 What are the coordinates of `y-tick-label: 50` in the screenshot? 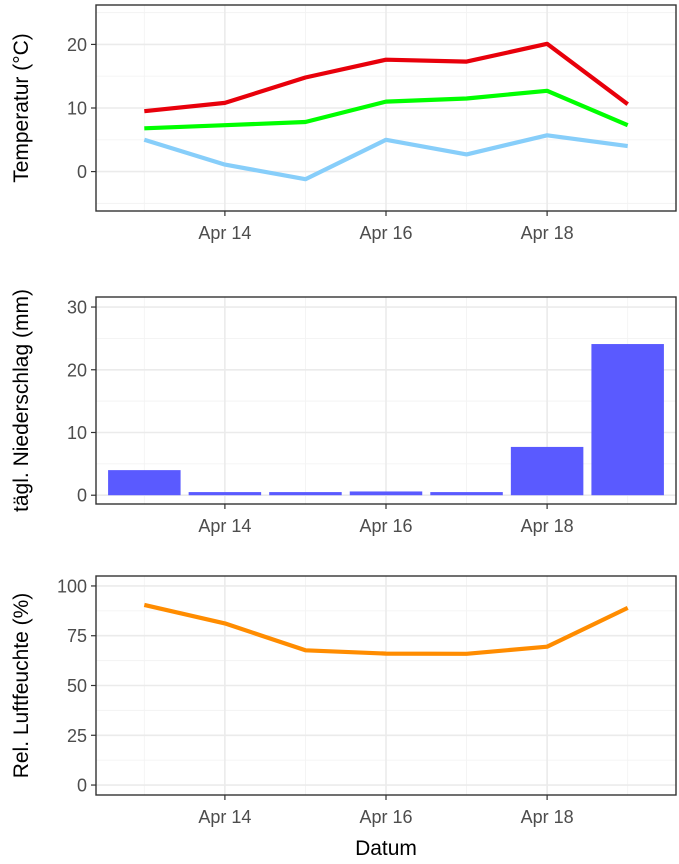 It's located at (77, 686).